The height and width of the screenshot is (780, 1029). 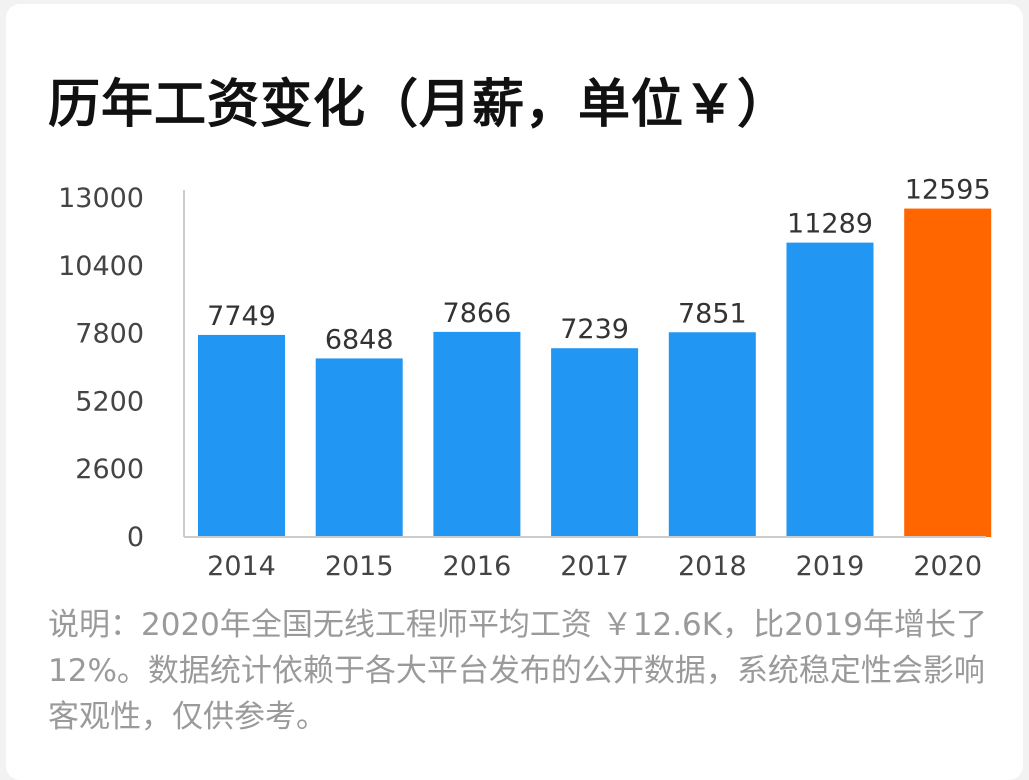 I want to click on bar-2016, so click(x=477, y=434).